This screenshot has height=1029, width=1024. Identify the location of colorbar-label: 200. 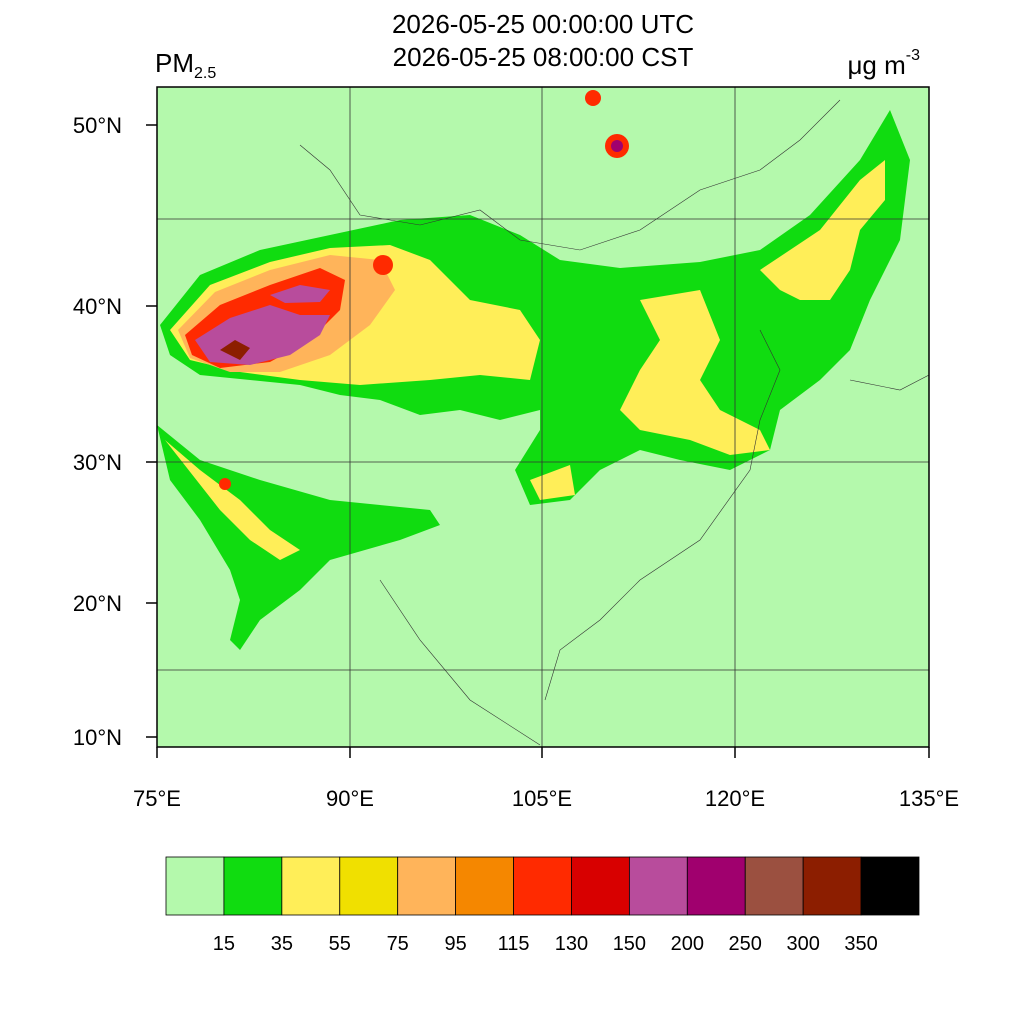
(687, 944).